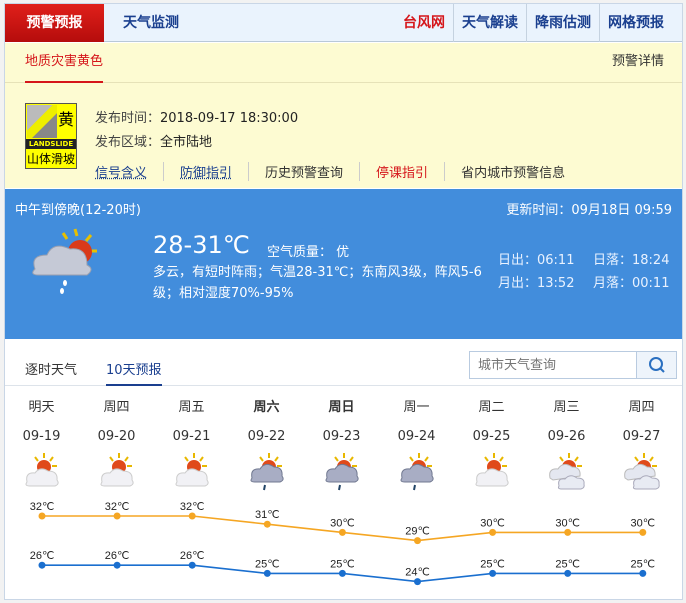  I want to click on publish-time: 2018-09-17 18:30:00, so click(229, 118).